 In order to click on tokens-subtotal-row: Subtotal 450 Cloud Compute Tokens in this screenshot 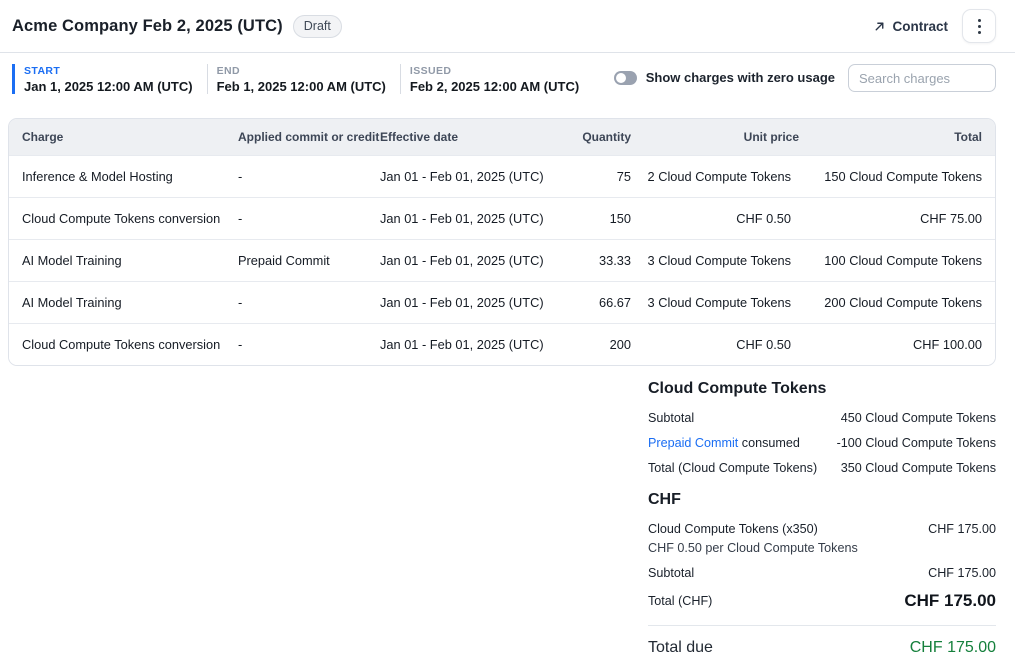, I will do `click(822, 418)`.